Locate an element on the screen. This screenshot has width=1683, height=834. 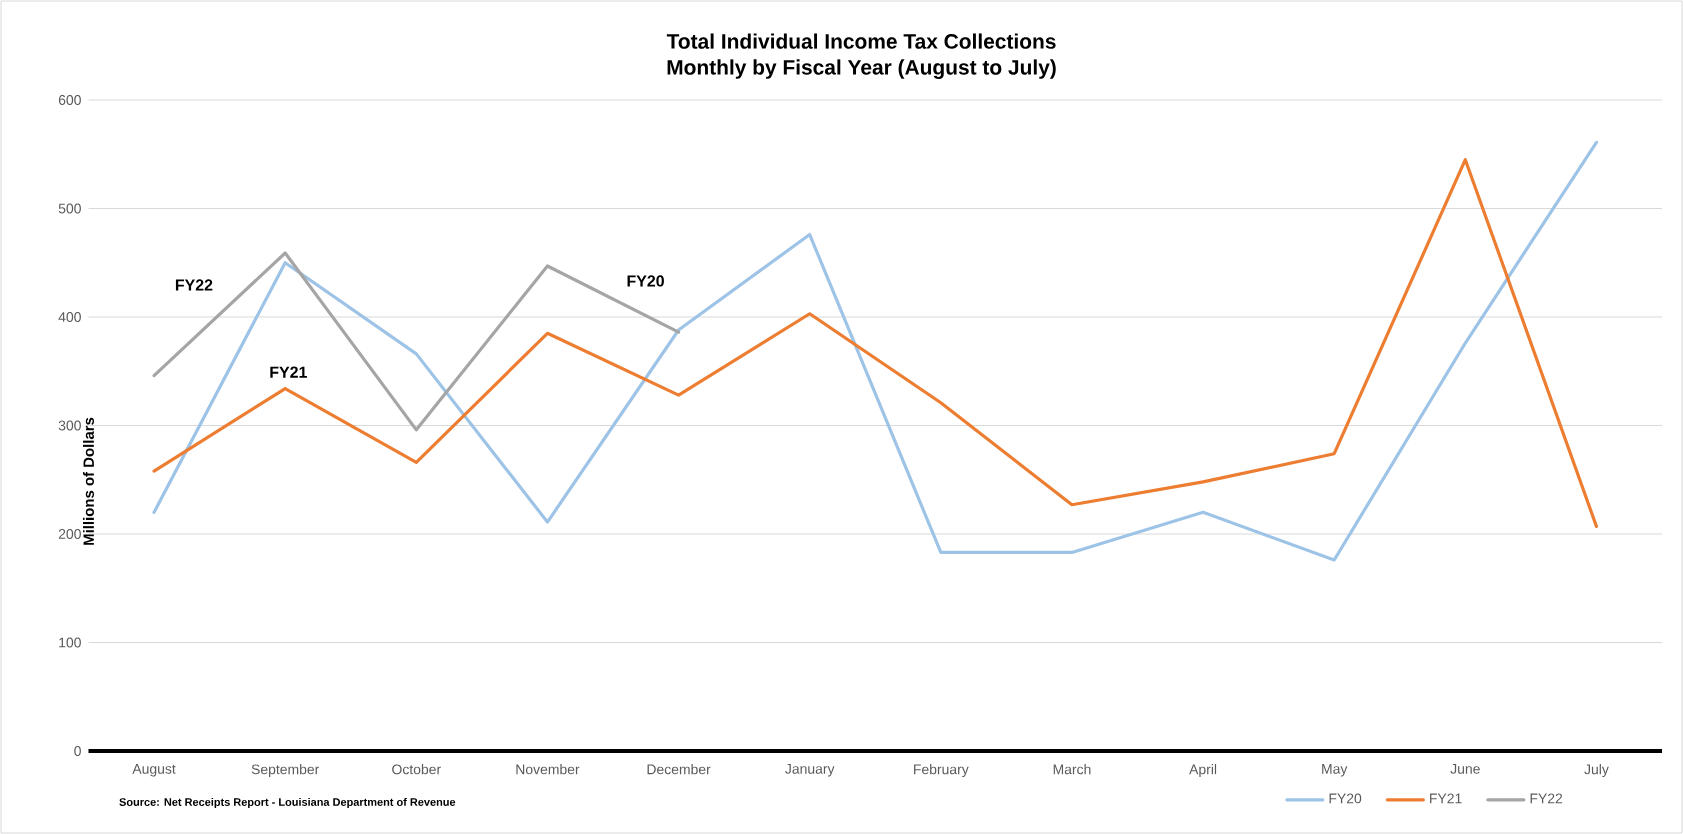
legend-label: FY21 is located at coordinates (1446, 798).